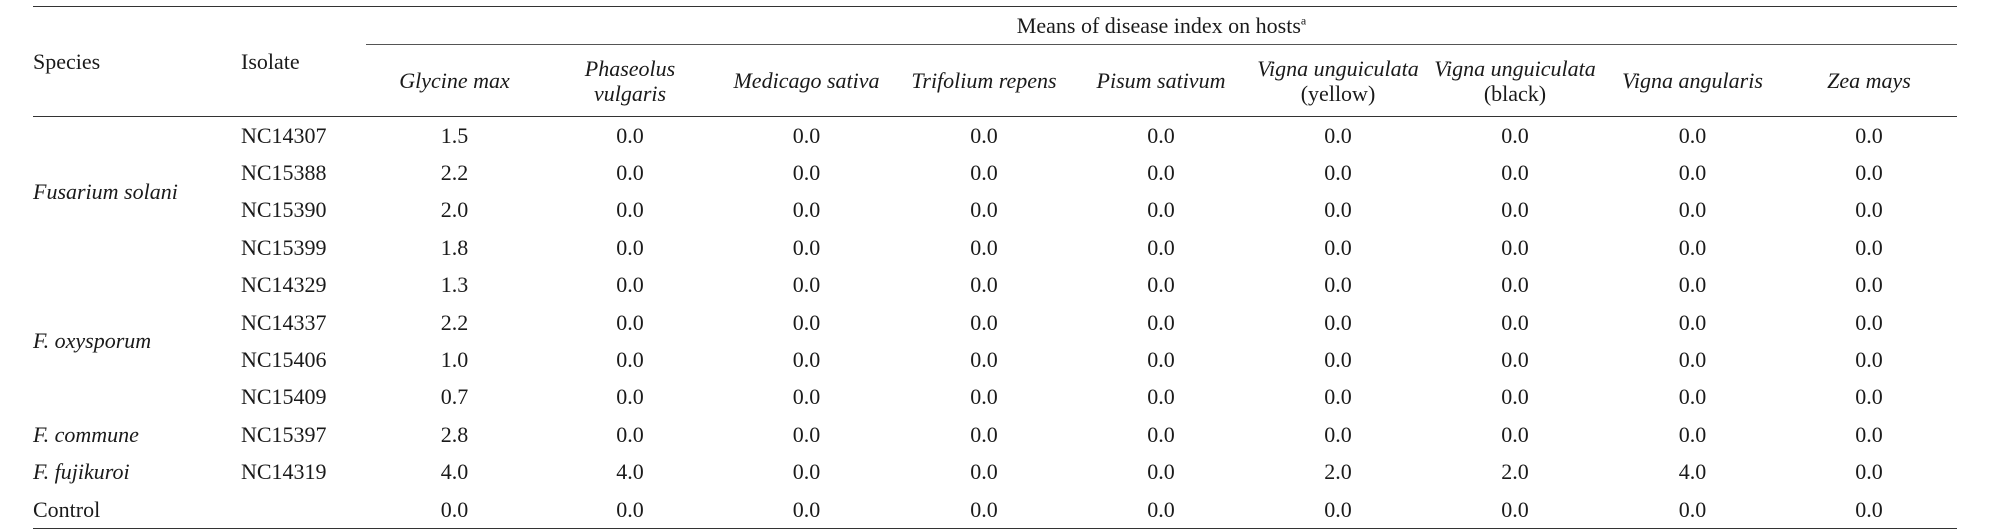 The image size is (1992, 529). Describe the element at coordinates (1869, 81) in the screenshot. I see `header-host: Zea mays` at that location.